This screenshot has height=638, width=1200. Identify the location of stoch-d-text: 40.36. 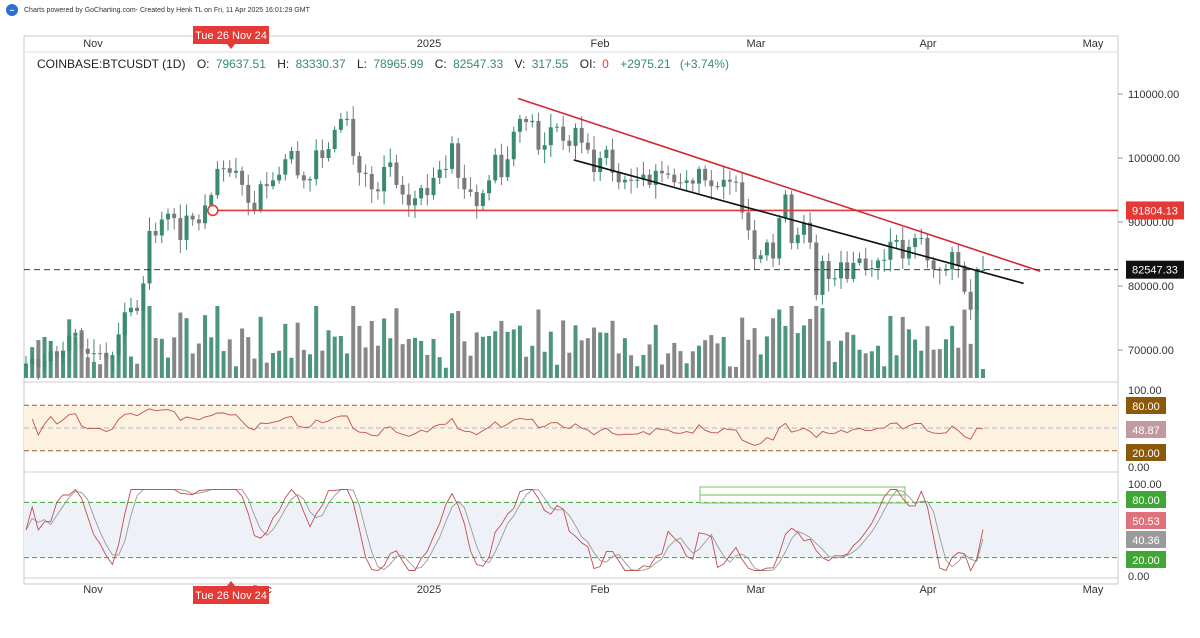
(1146, 541).